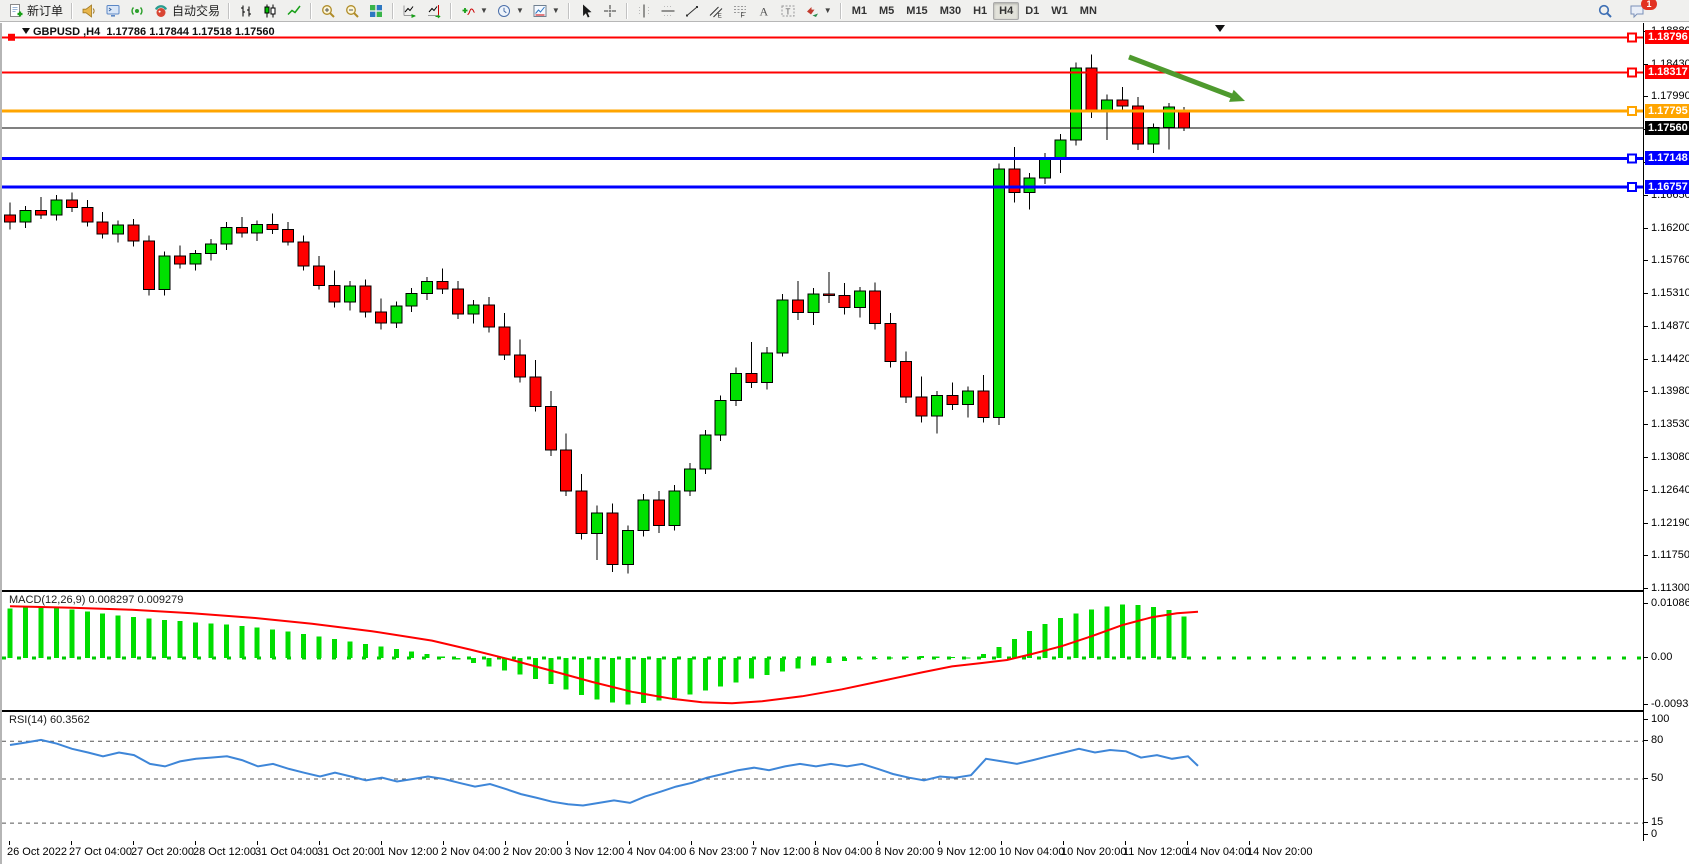 This screenshot has height=864, width=1689. Describe the element at coordinates (1006, 10) in the screenshot. I see `timeframe-h4-button: H4` at that location.